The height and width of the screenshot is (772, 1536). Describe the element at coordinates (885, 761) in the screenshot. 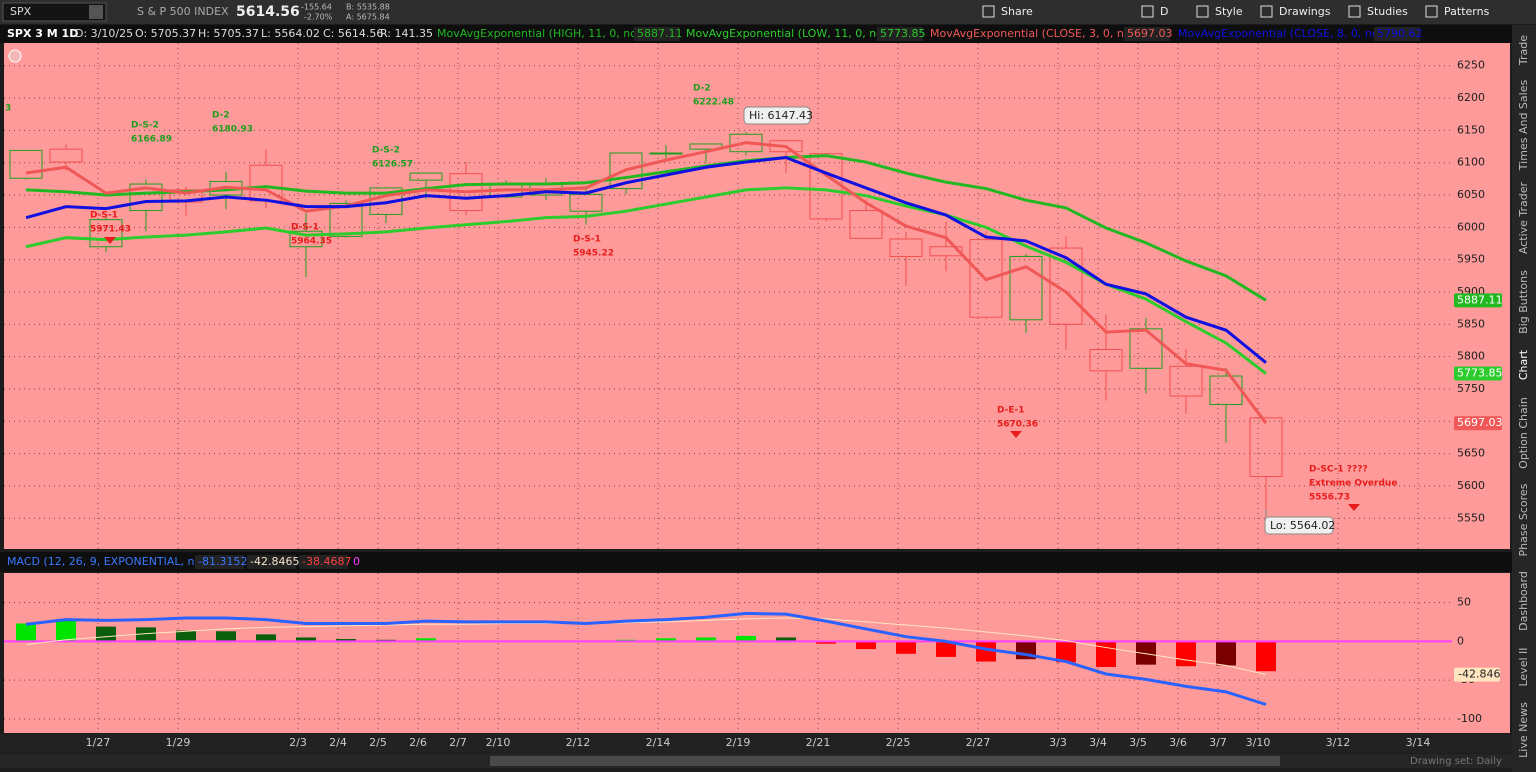

I see `scrollbar-thumb` at that location.